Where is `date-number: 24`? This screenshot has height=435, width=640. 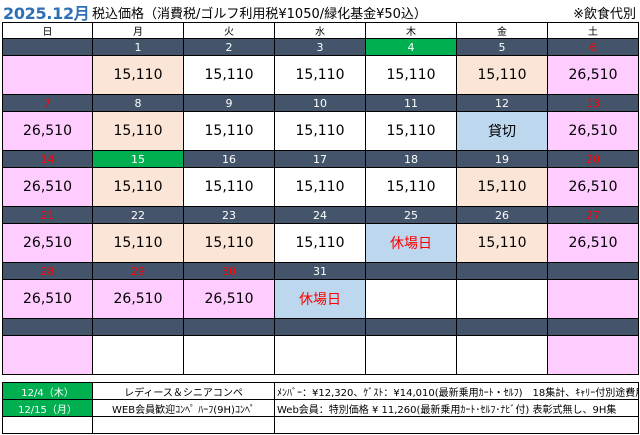 date-number: 24 is located at coordinates (320, 215).